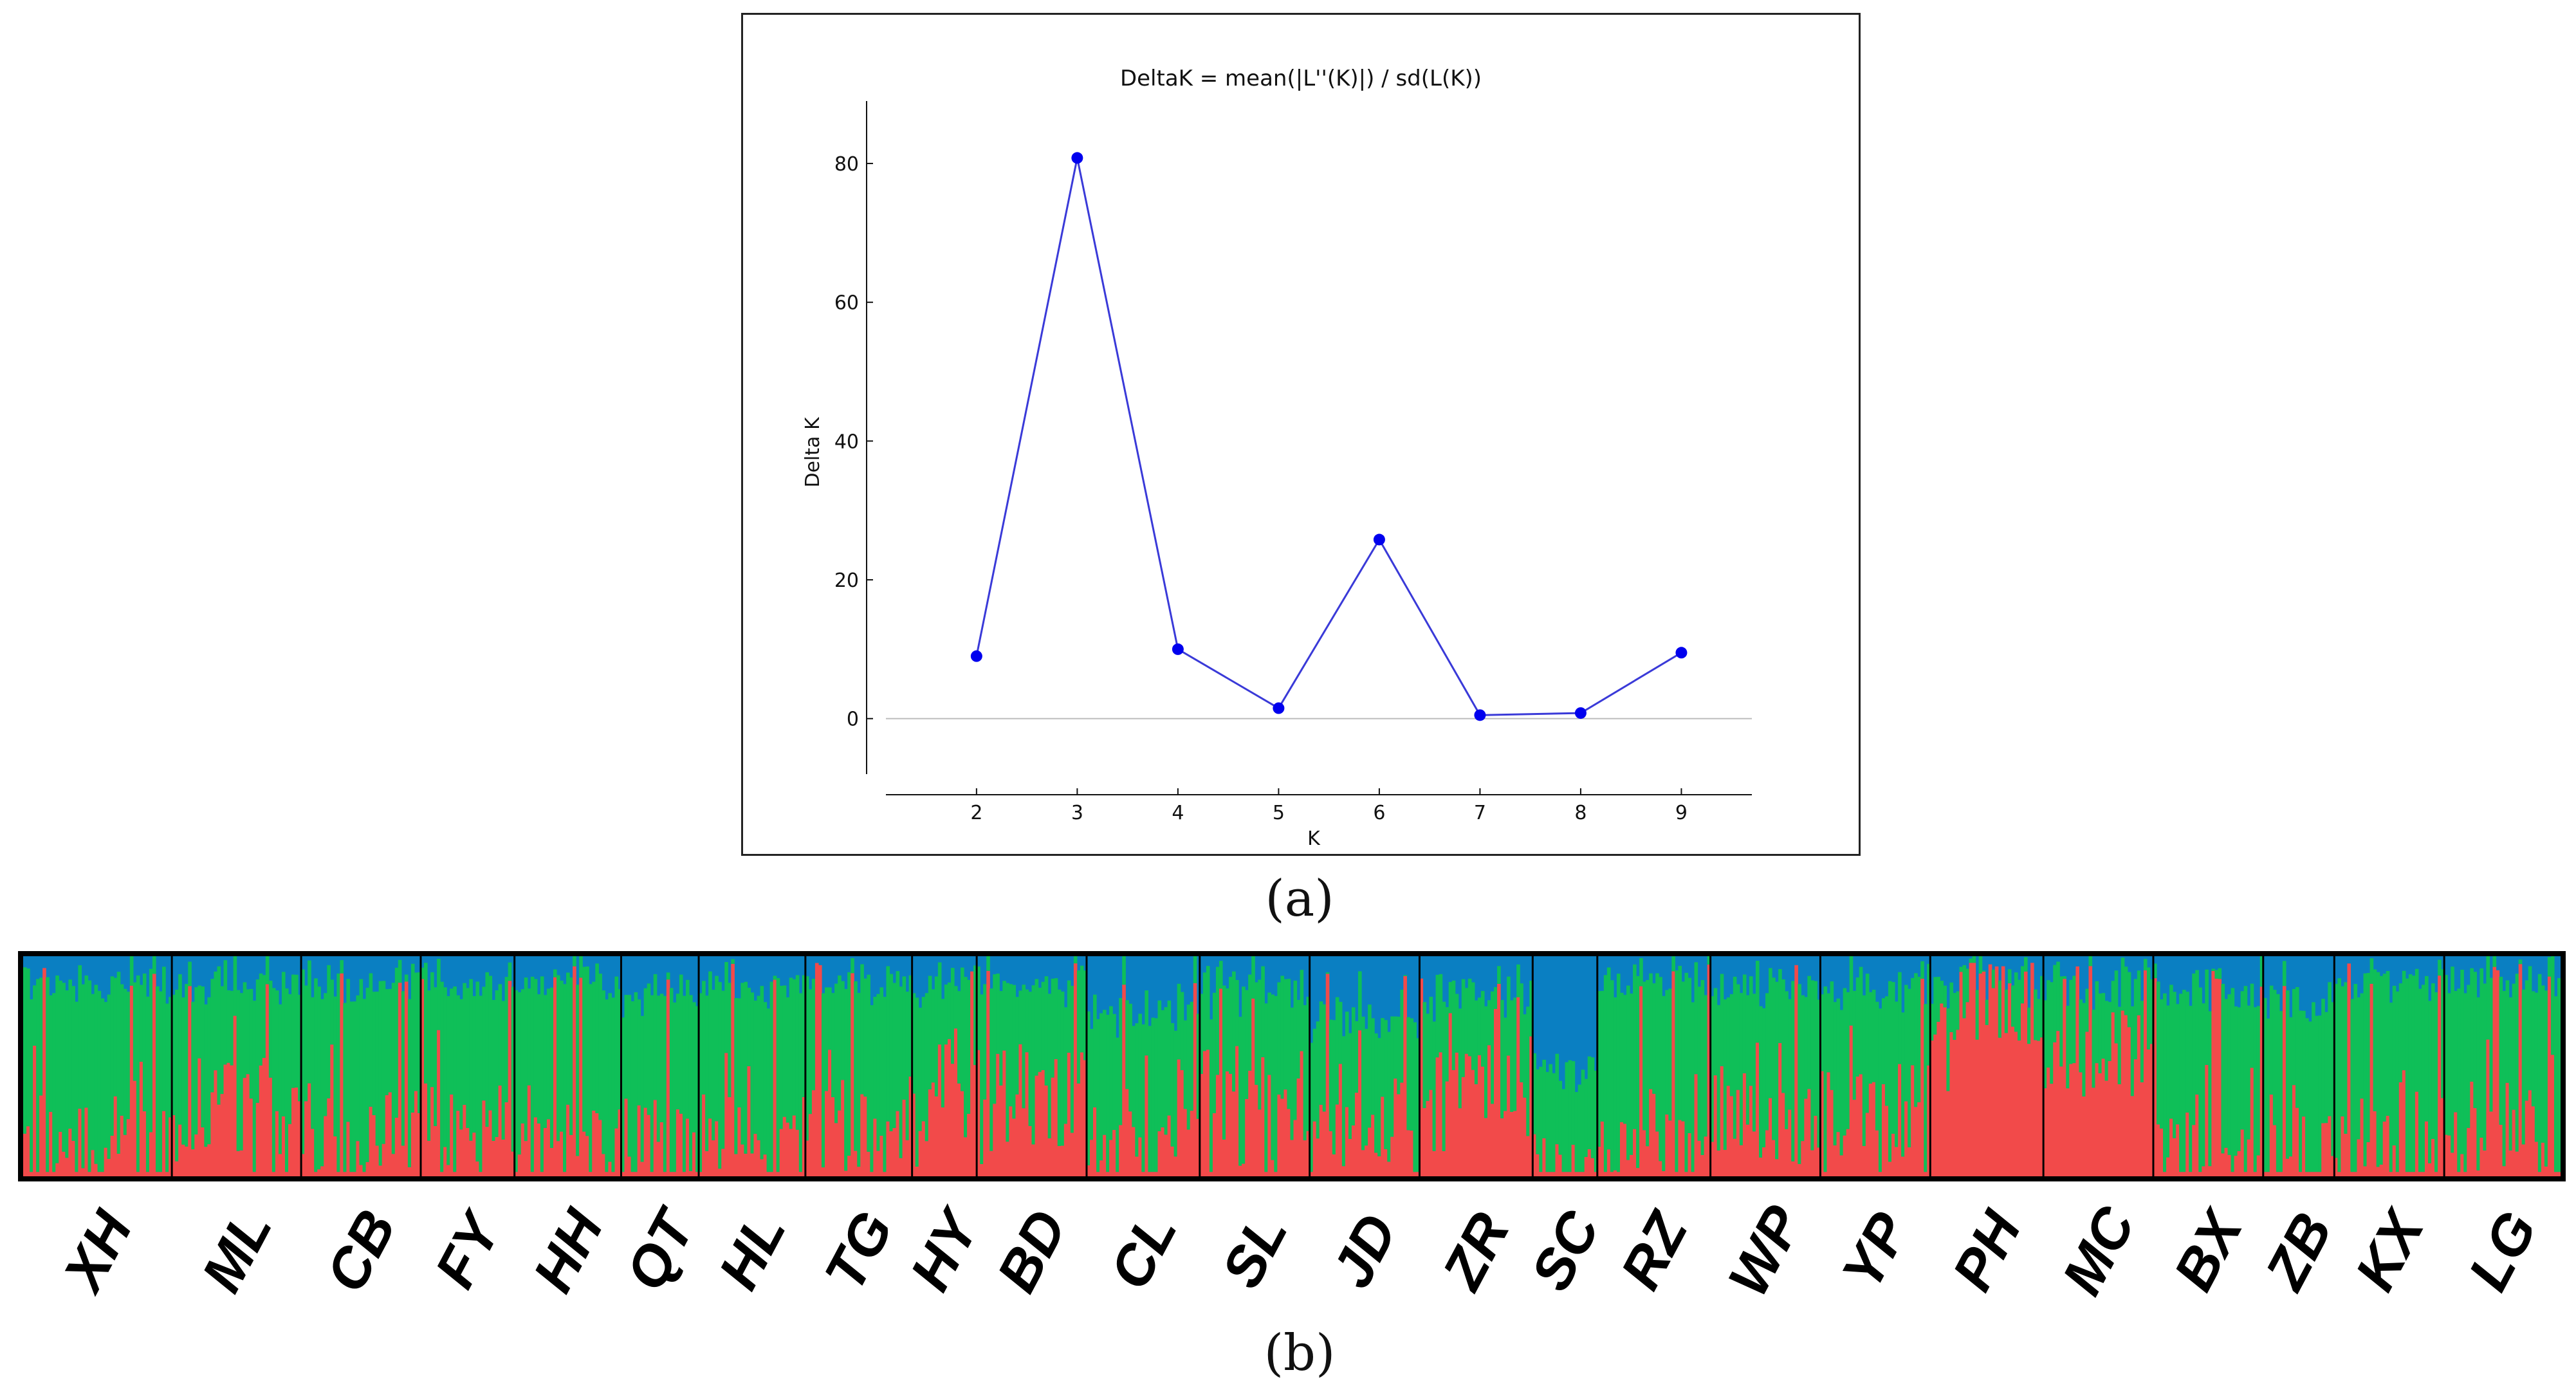  Describe the element at coordinates (846, 164) in the screenshot. I see `y-tick-label: 80` at that location.